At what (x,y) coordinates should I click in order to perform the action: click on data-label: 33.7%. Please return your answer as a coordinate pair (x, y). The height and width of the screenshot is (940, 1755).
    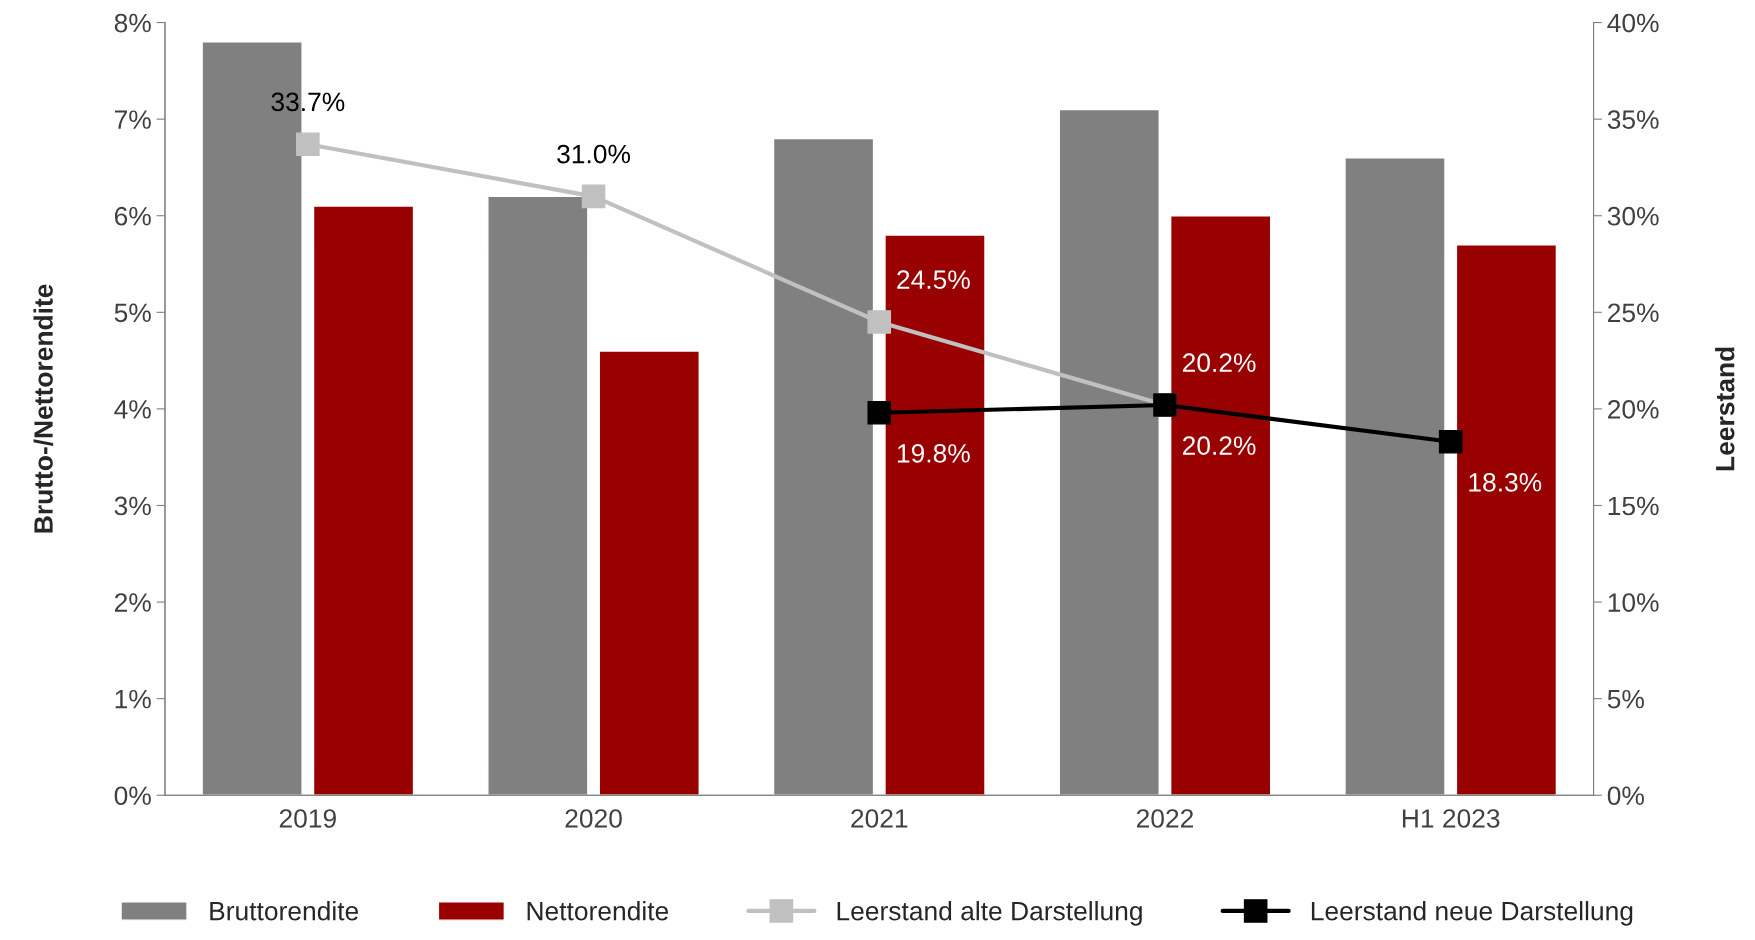
    Looking at the image, I should click on (308, 102).